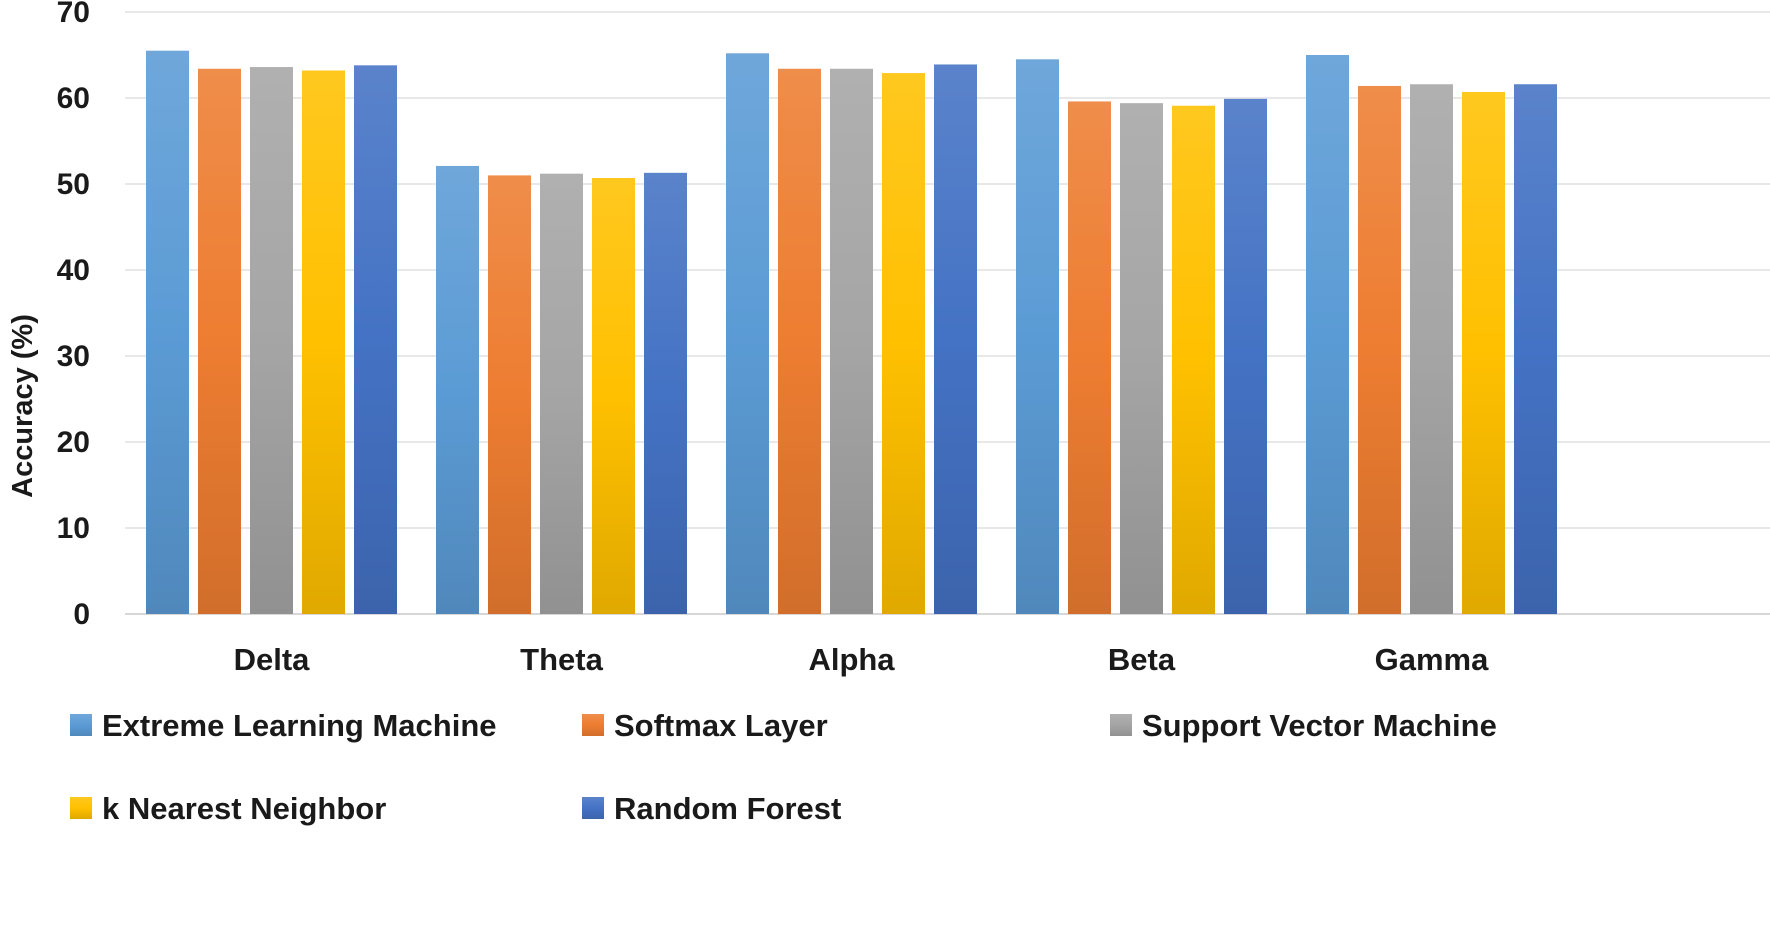 The height and width of the screenshot is (934, 1770). I want to click on y-tick-label: 40, so click(73, 270).